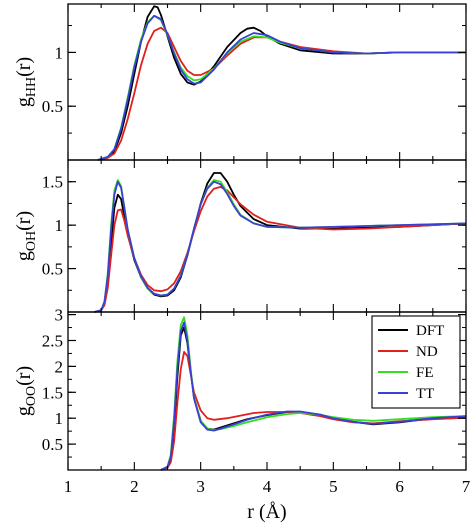 The width and height of the screenshot is (474, 528). I want to click on x-axis-title: r (Å), so click(266, 512).